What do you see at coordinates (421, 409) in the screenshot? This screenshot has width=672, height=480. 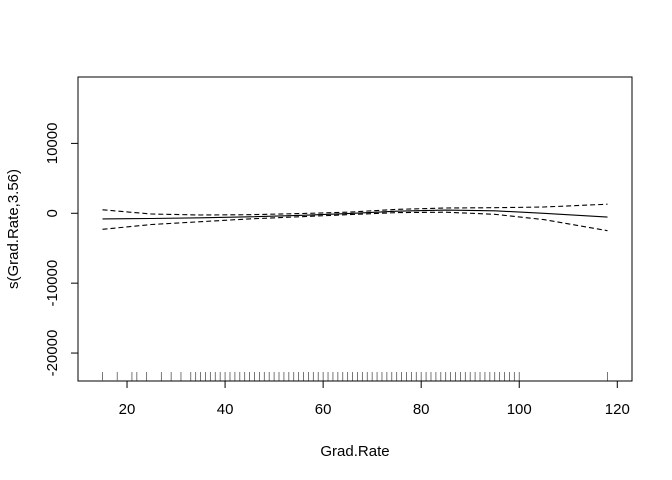 I see `x-tick-label: 80` at bounding box center [421, 409].